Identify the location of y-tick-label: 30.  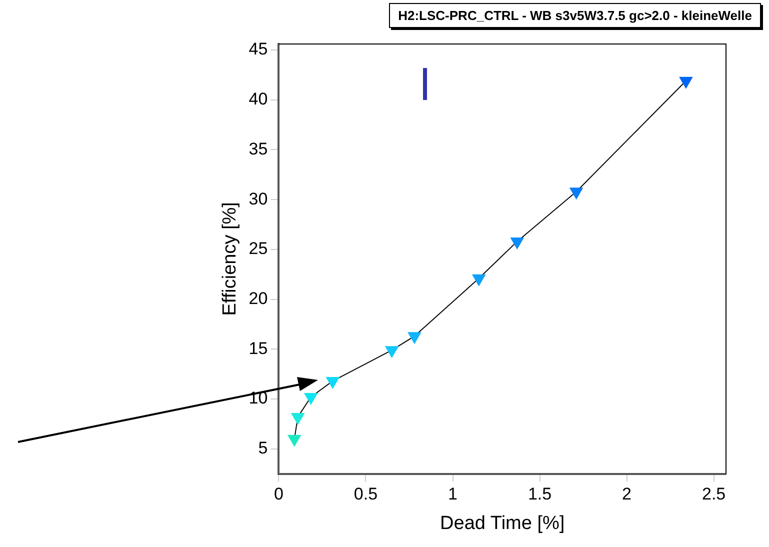
(258, 198).